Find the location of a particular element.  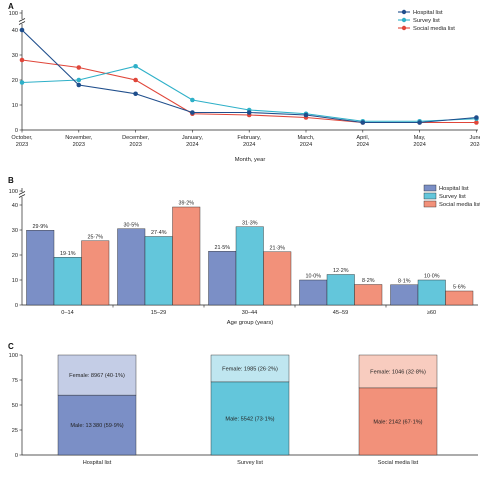

panel-a-x-tick-label: April, 2024 is located at coordinates (362, 141).